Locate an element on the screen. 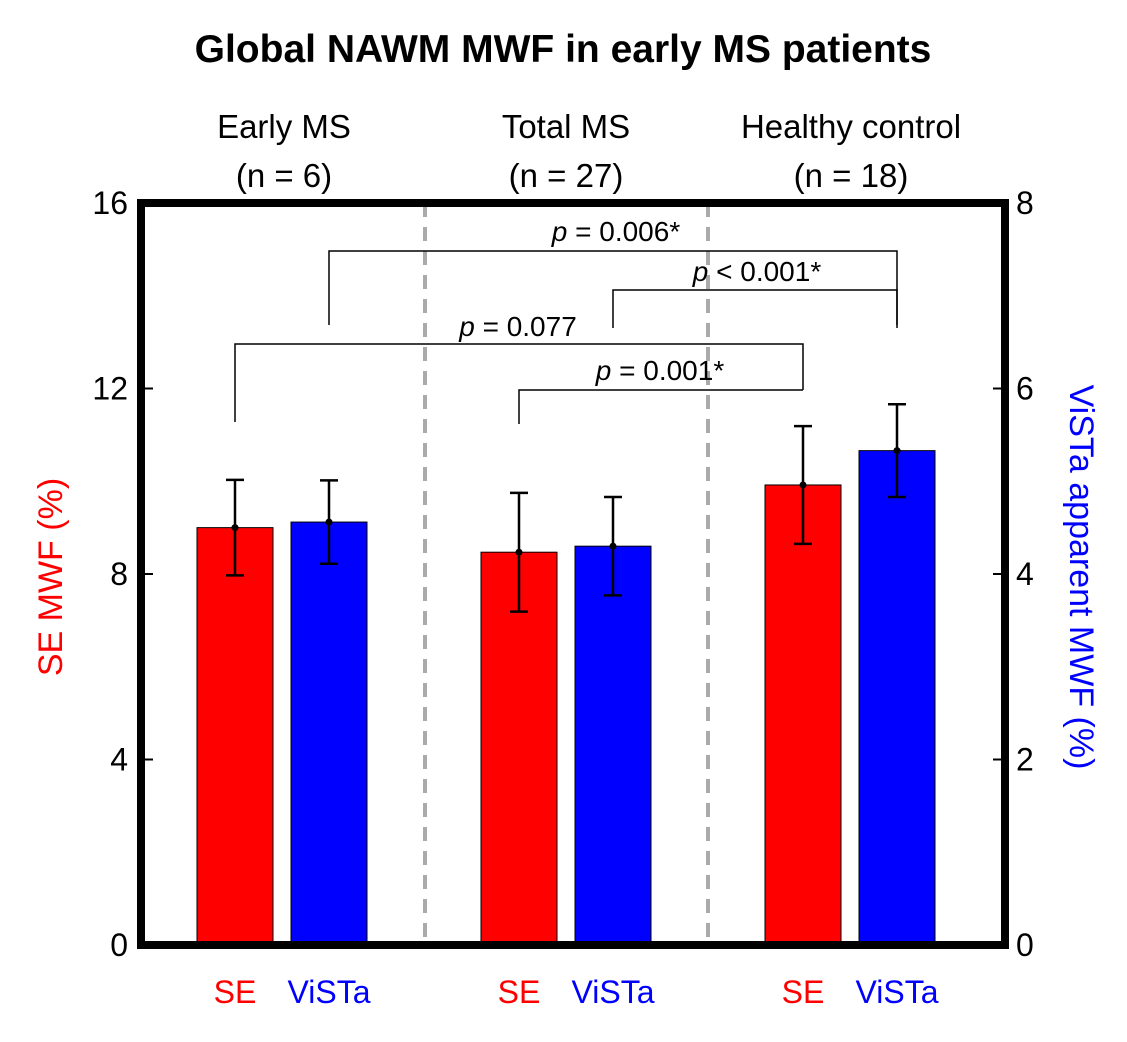 Image resolution: width=1127 pixels, height=1042 pixels. category-label-vista-group-1: ViSTa is located at coordinates (328, 992).